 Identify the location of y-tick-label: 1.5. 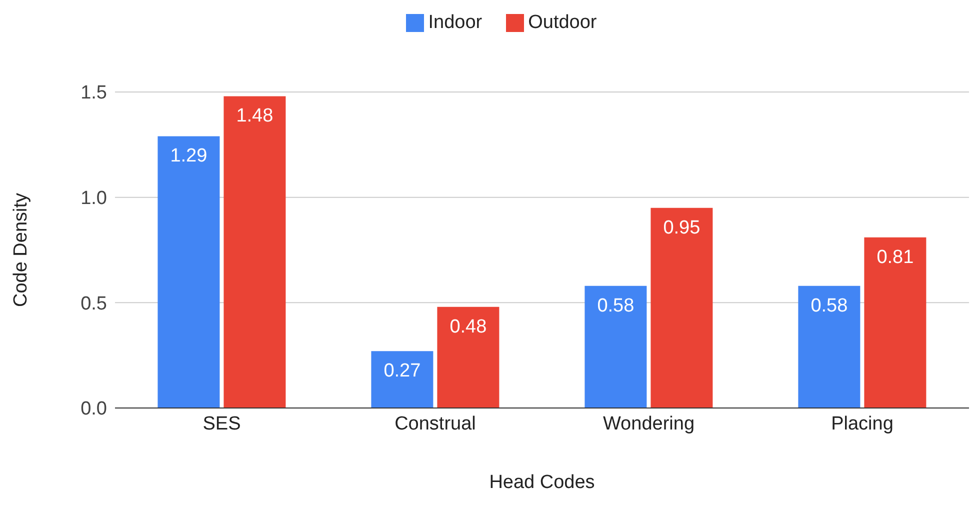
(93, 93).